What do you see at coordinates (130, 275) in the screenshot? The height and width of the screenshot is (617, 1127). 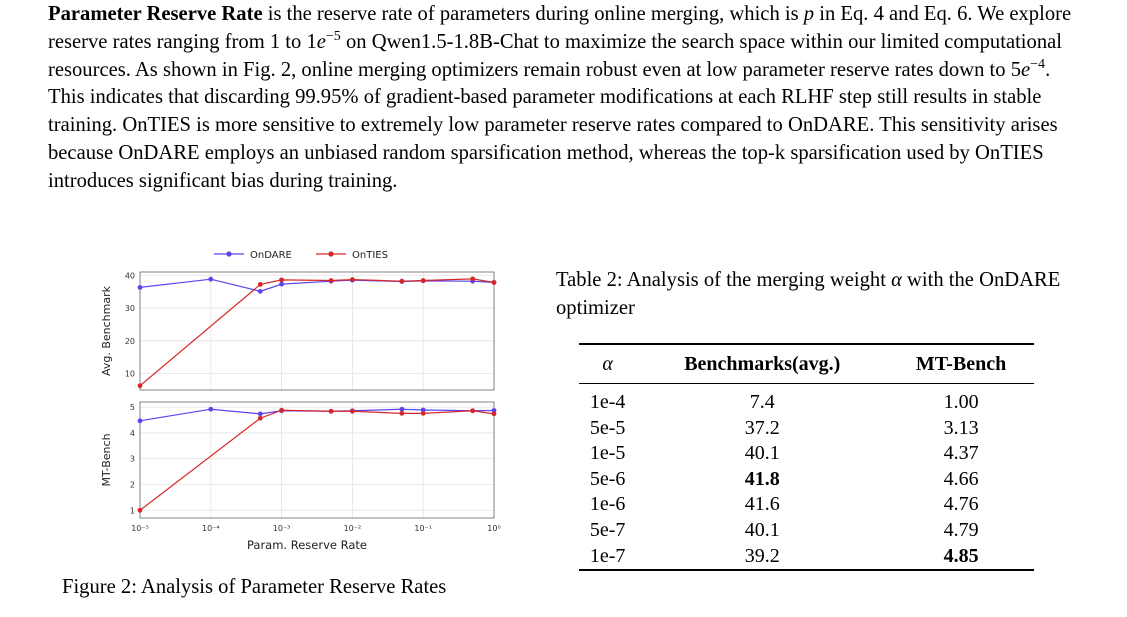 I see `y-tick-label: 40` at bounding box center [130, 275].